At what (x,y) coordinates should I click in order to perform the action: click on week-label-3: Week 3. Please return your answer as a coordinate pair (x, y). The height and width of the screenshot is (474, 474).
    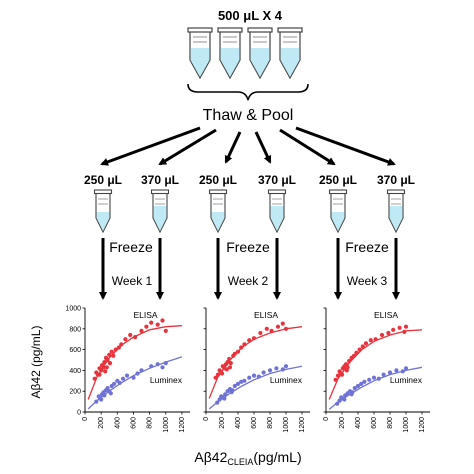
    Looking at the image, I should click on (367, 281).